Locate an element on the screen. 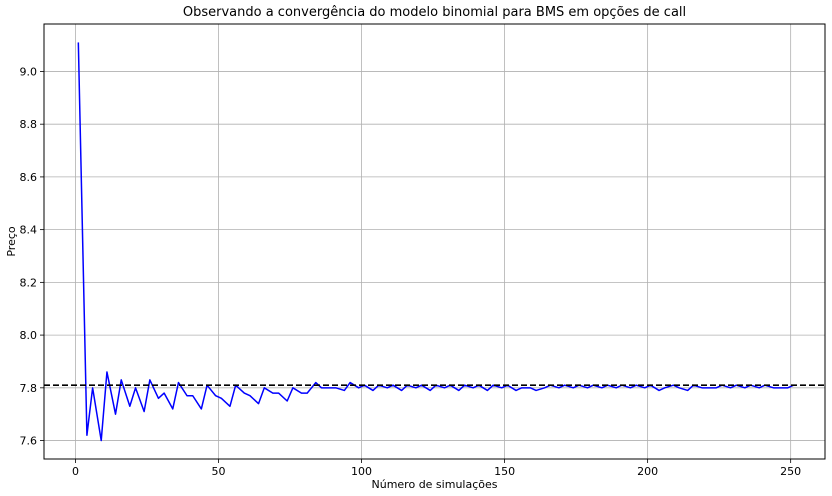 The image size is (832, 496). y-tick-label: 7.6 is located at coordinates (29, 441).